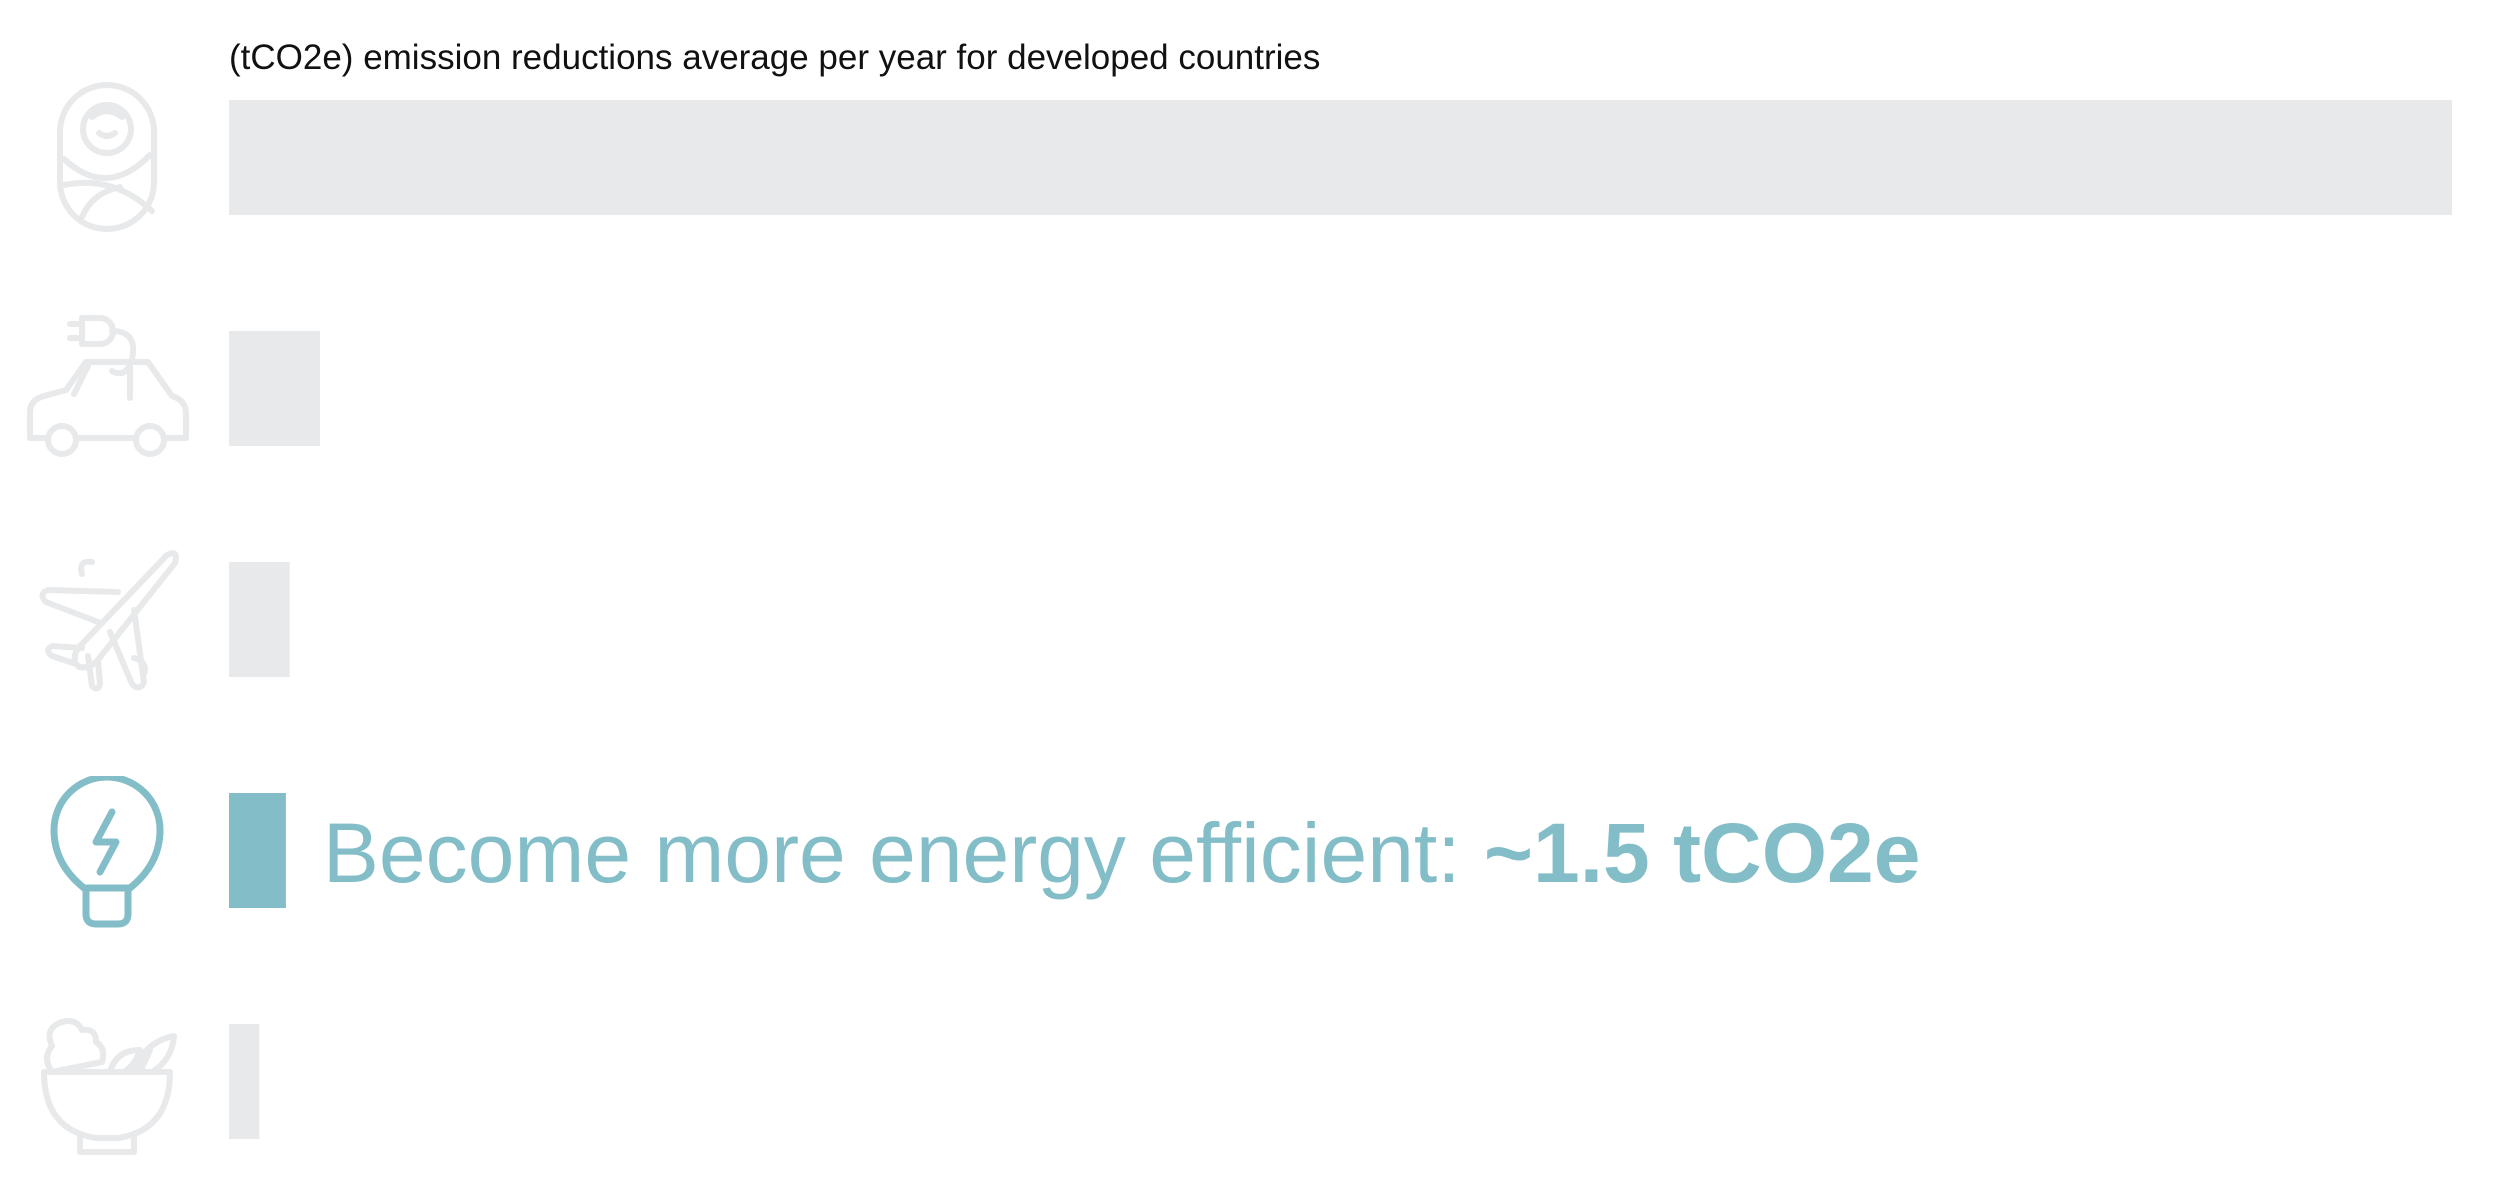 The image size is (2501, 1179). Describe the element at coordinates (903, 853) in the screenshot. I see `bar-label-text: Become more energy efficient:` at that location.